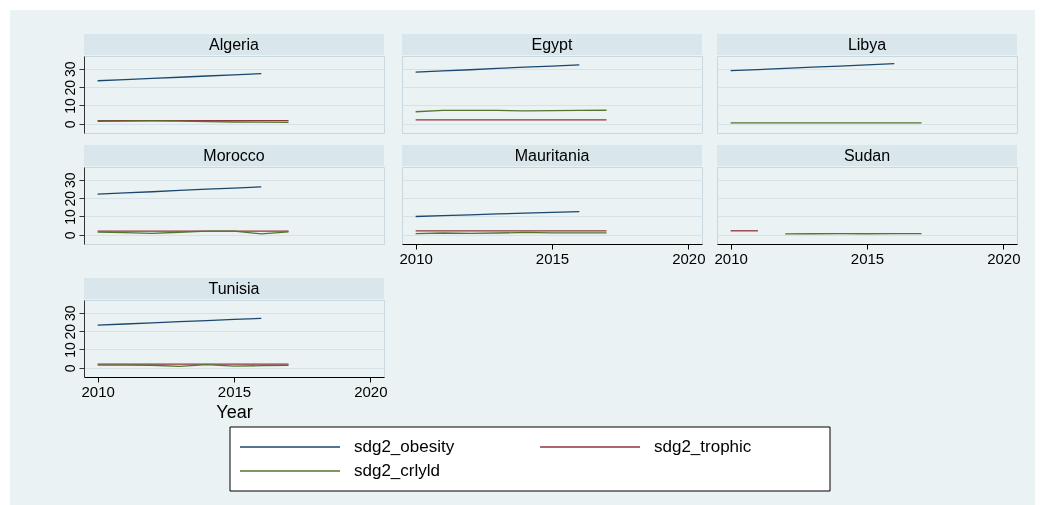  What do you see at coordinates (234, 155) in the screenshot?
I see `chart-title: Morocco` at bounding box center [234, 155].